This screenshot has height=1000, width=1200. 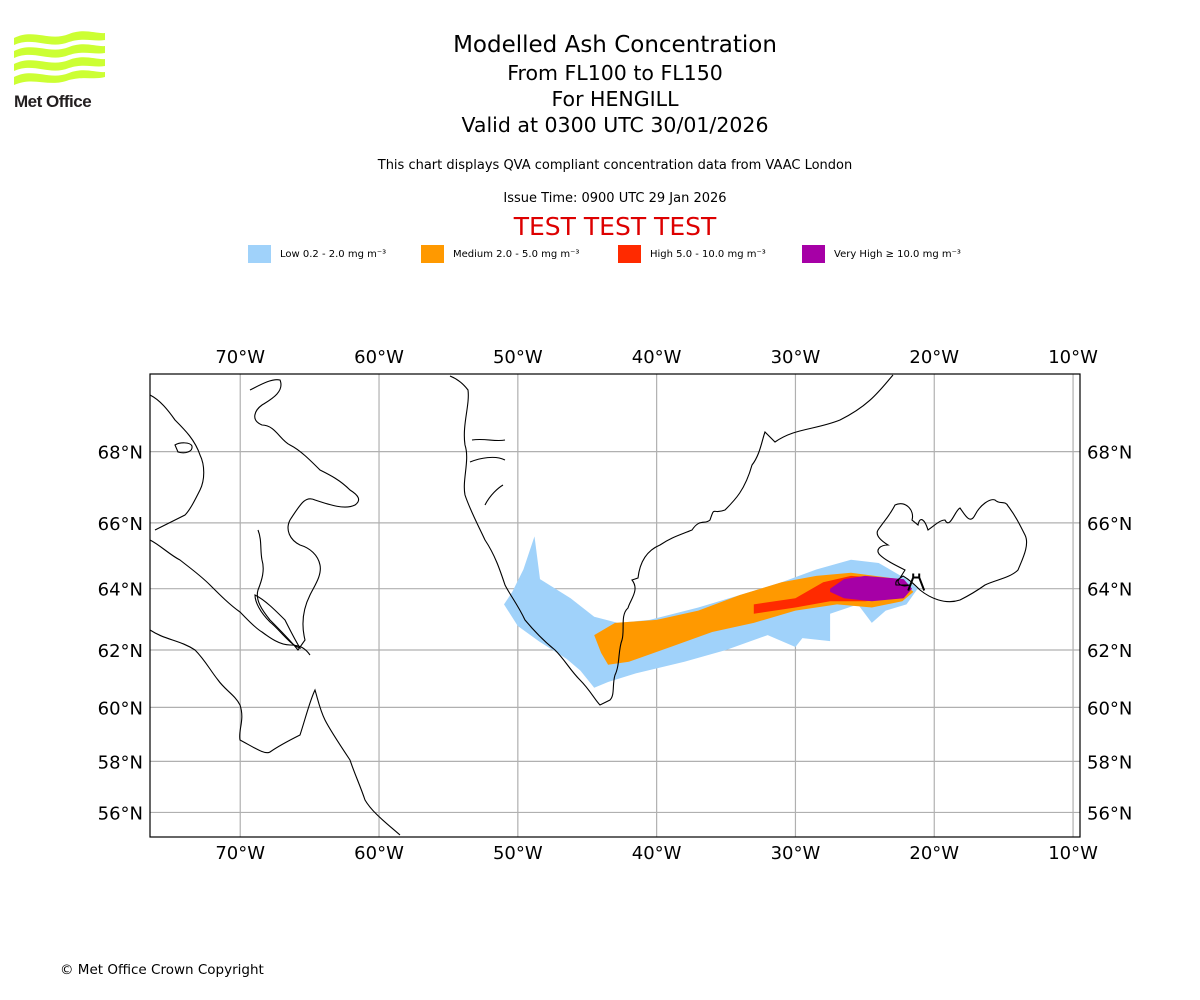 I want to click on coastline-baffin, so click(x=304, y=515).